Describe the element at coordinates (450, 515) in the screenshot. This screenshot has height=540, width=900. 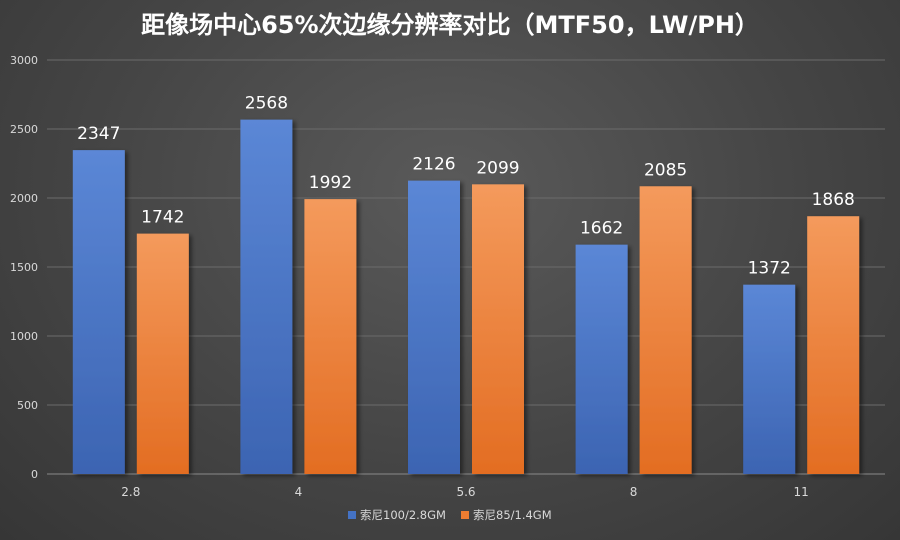
I see `legend: 索尼100/2.8GM 索尼85/1.4GM` at that location.